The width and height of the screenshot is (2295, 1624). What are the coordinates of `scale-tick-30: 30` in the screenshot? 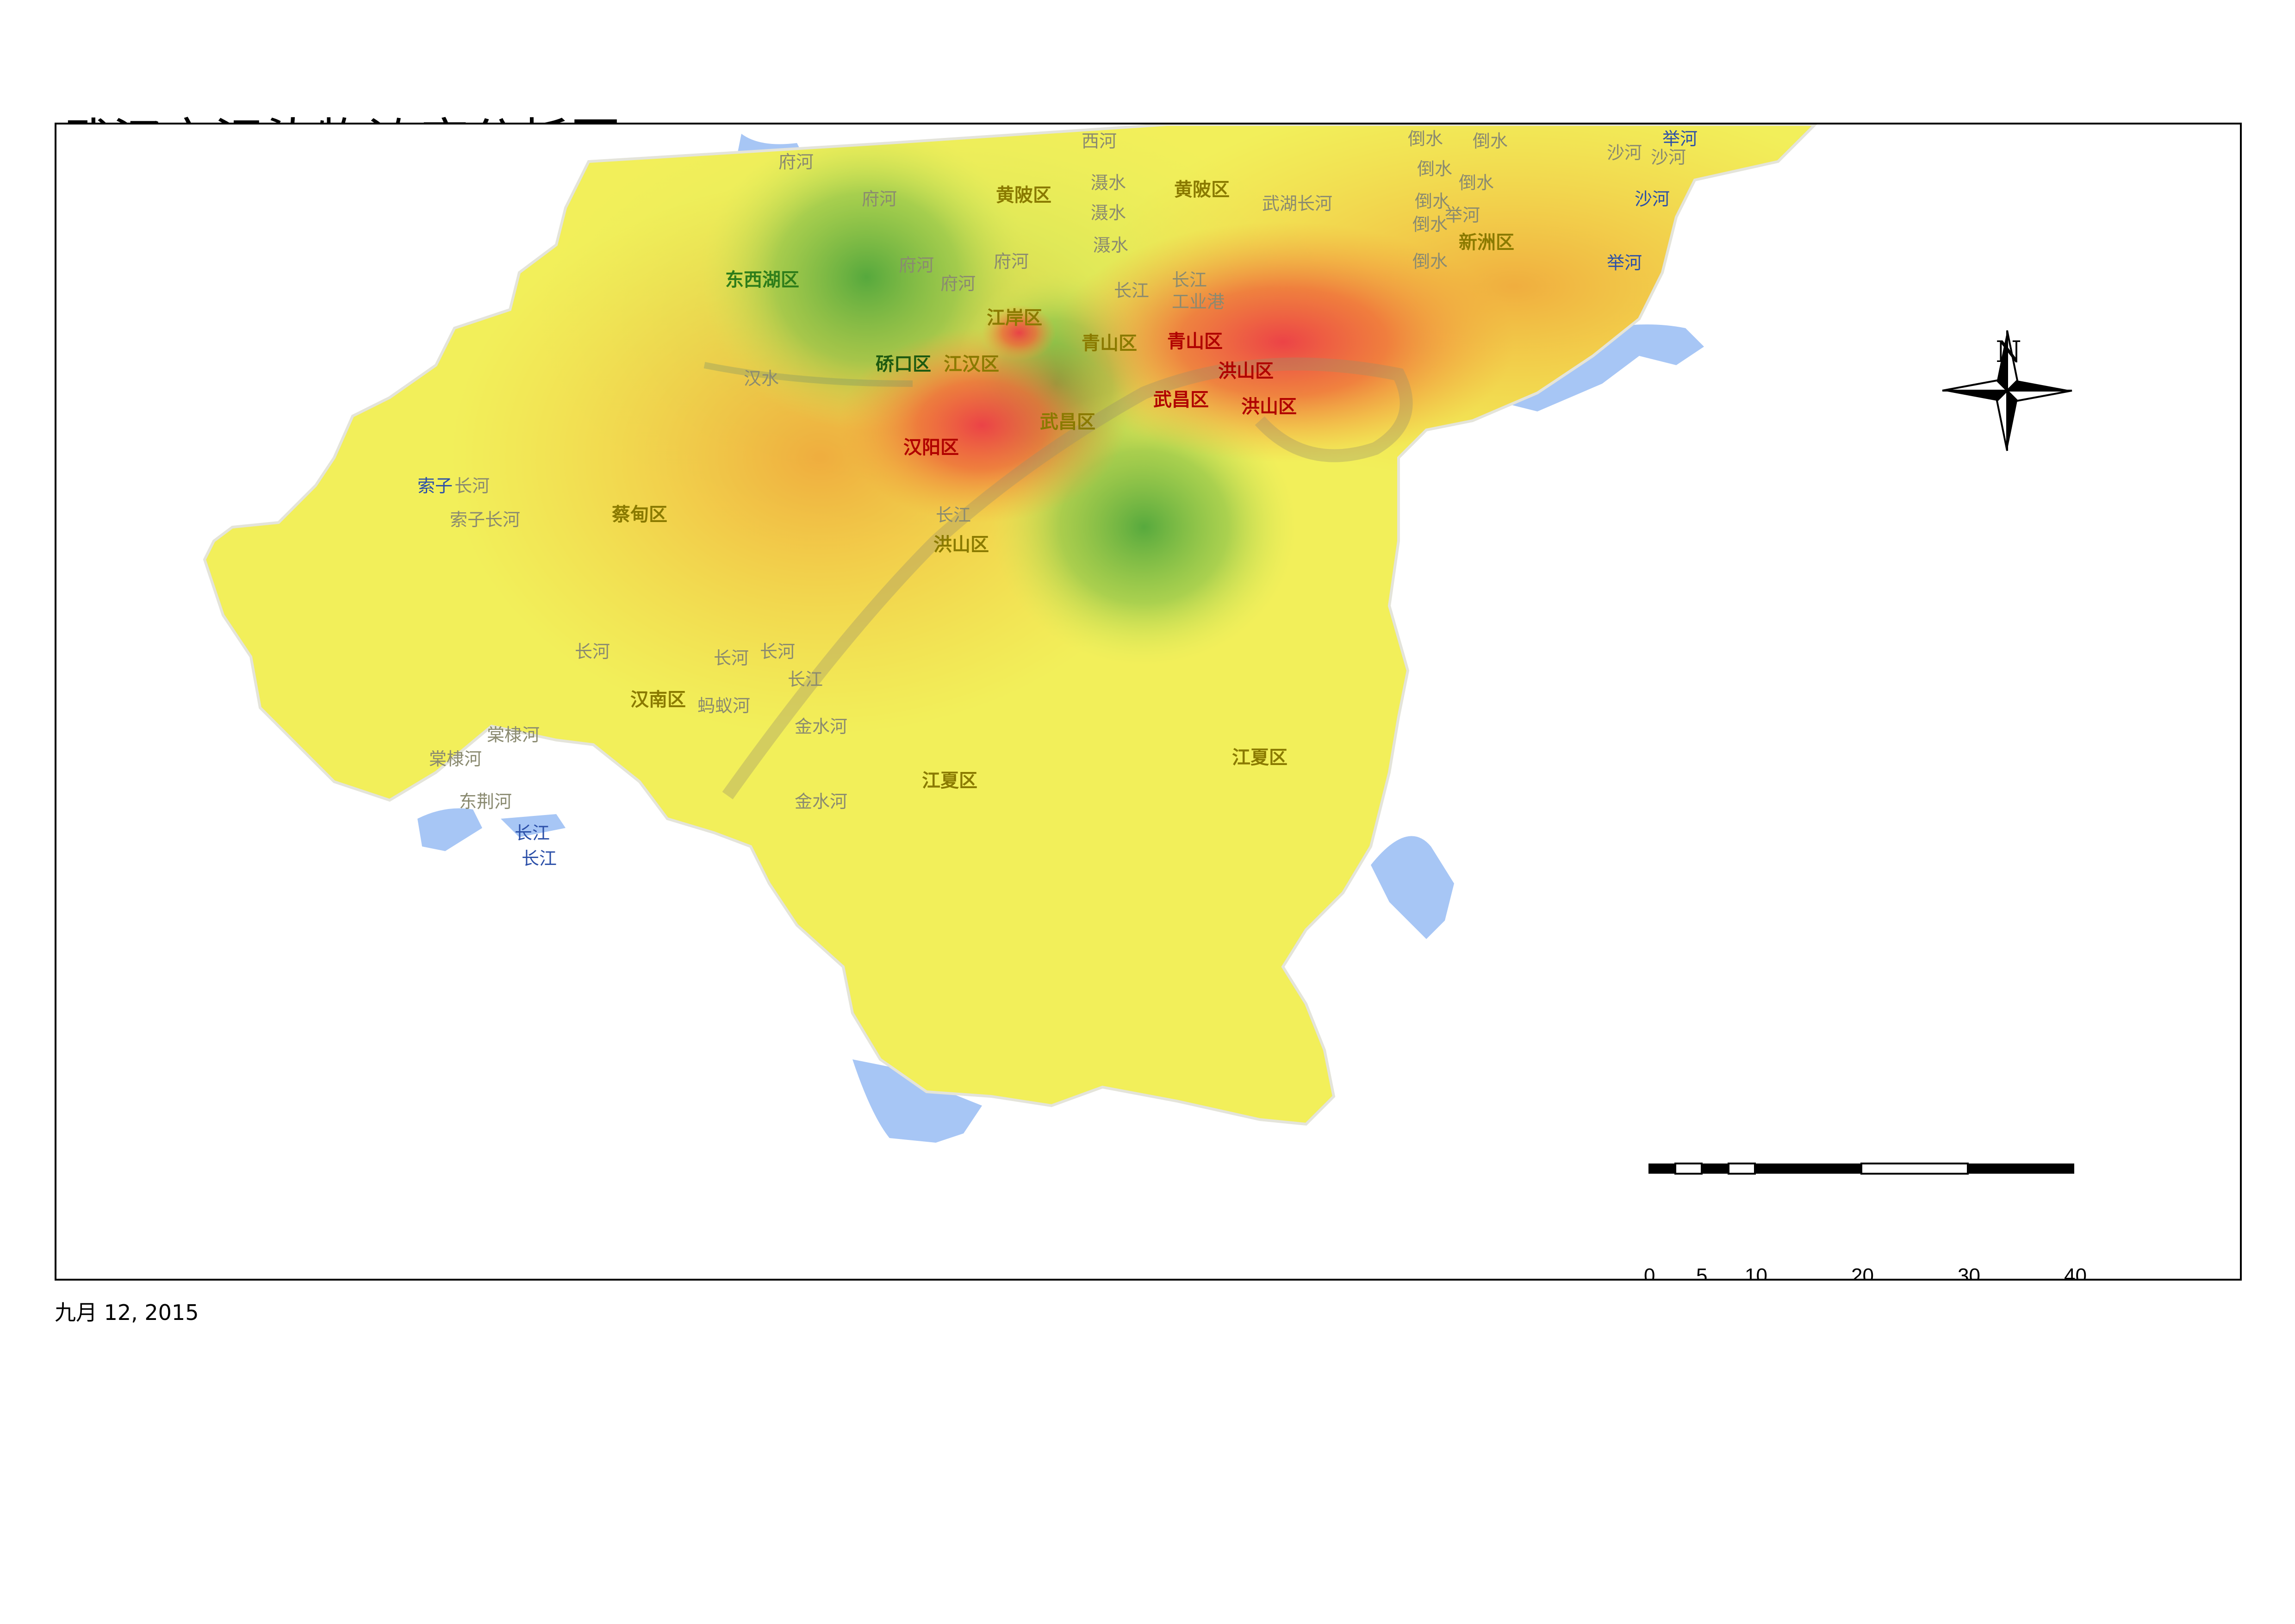 It's located at (1969, 1272).